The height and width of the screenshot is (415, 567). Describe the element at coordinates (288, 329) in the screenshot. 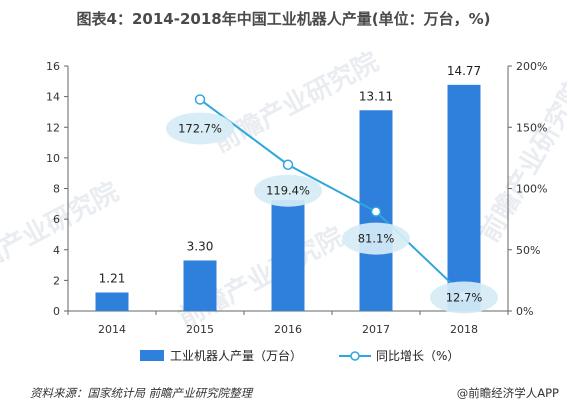

I see `x-axis-tick-label: 2016` at that location.